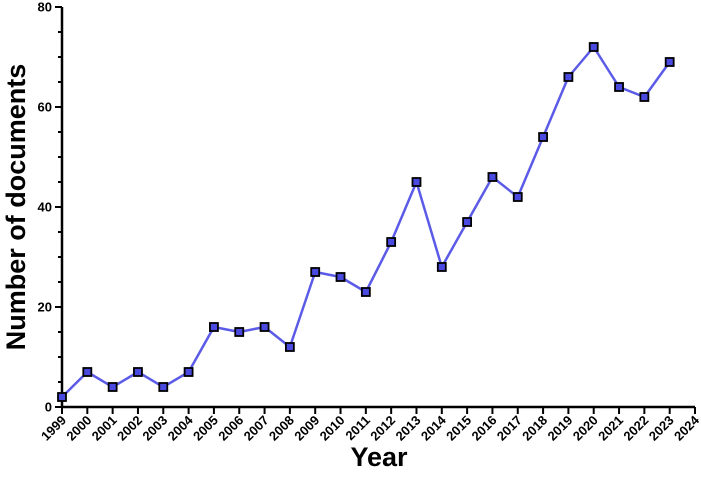  Describe the element at coordinates (78, 428) in the screenshot. I see `x-tick-label: 2000` at that location.